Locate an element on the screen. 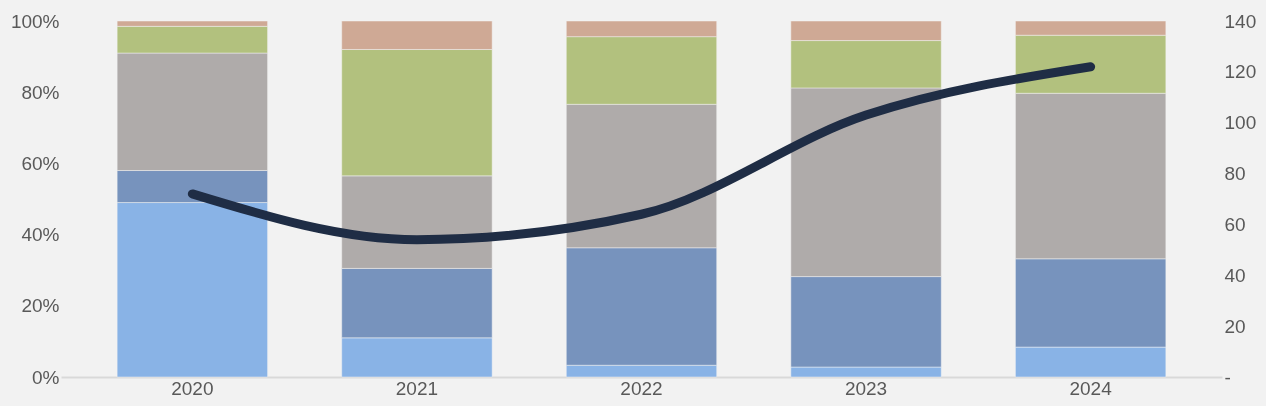 The image size is (1266, 406). y2-tick-label: 100 is located at coordinates (1240, 123).